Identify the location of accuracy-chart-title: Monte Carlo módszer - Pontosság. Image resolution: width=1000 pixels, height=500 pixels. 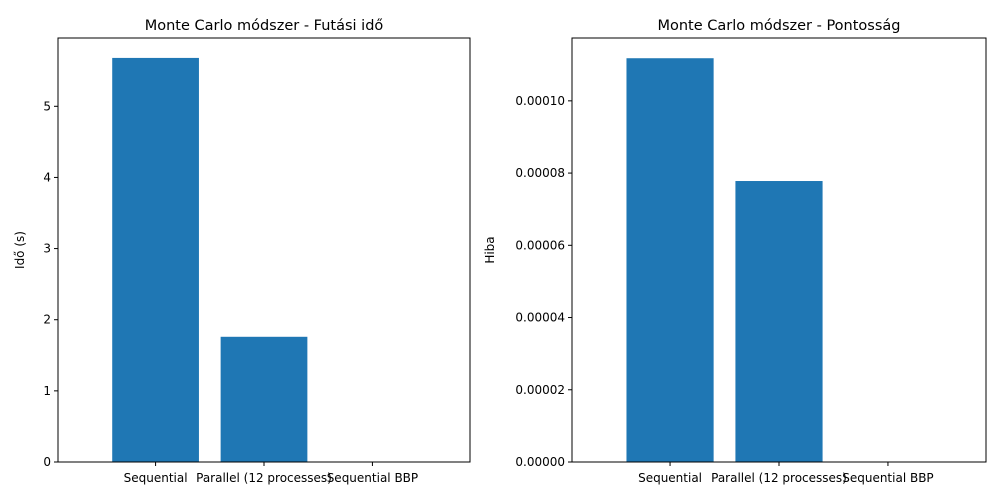
(778, 26).